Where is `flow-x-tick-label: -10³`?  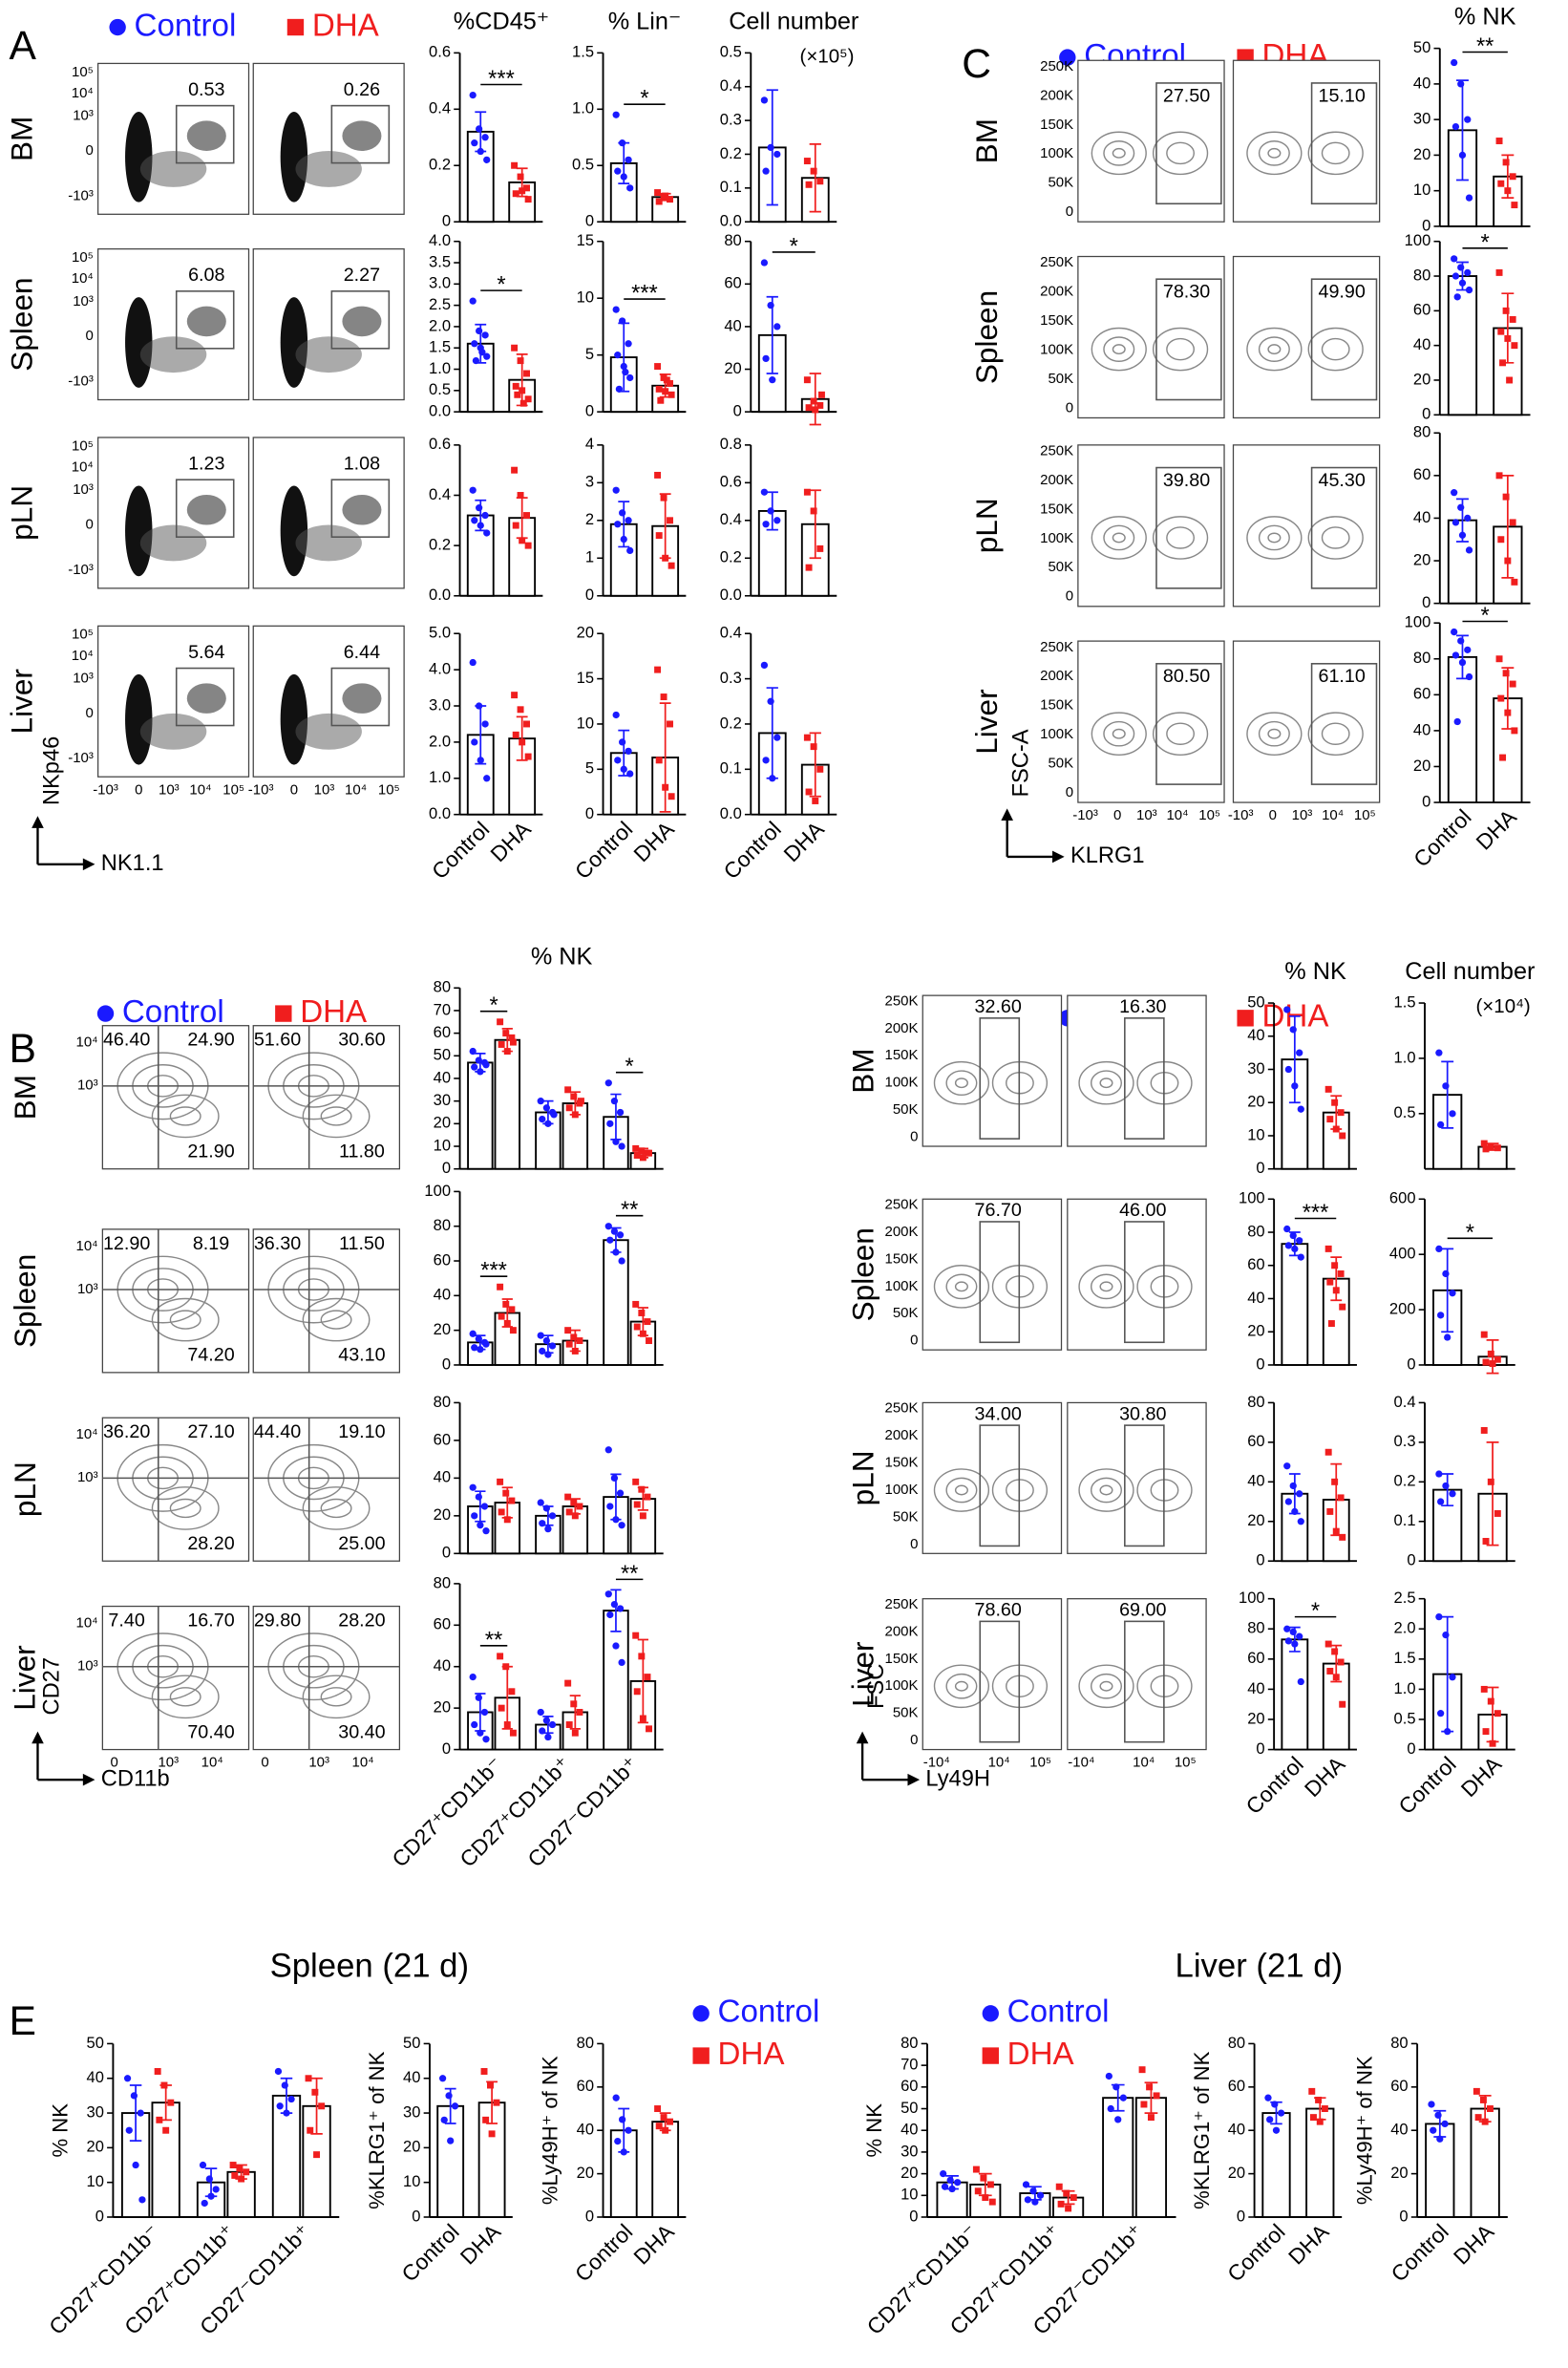 flow-x-tick-label: -10³ is located at coordinates (105, 789).